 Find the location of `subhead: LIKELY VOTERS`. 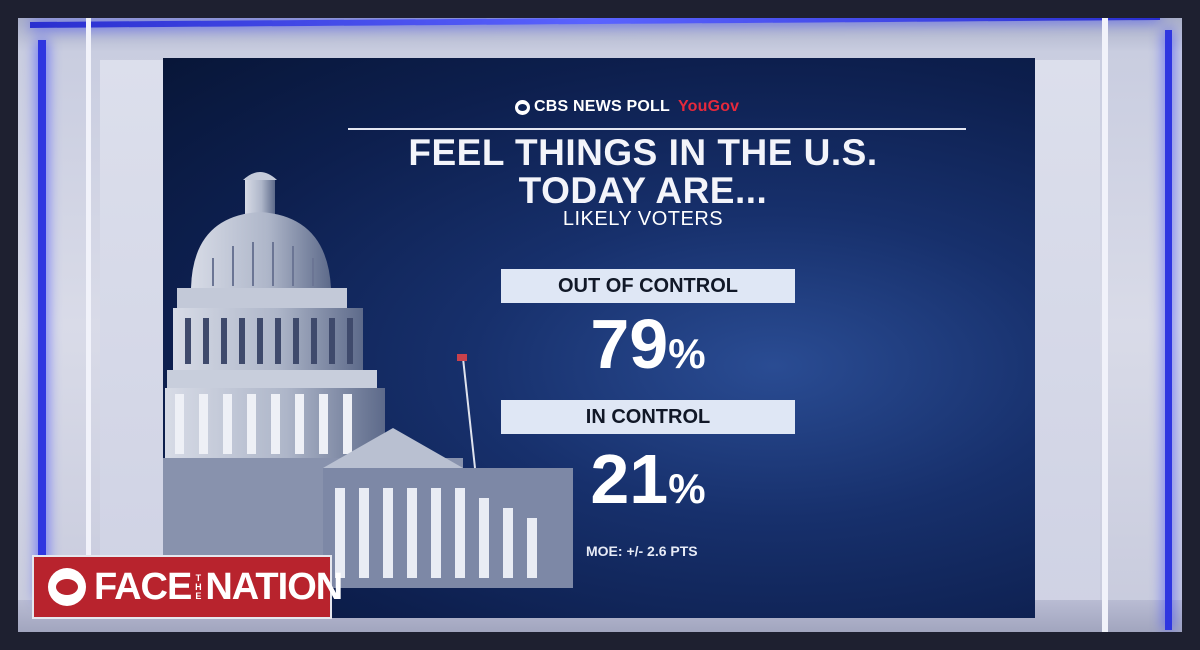

subhead: LIKELY VOTERS is located at coordinates (643, 219).